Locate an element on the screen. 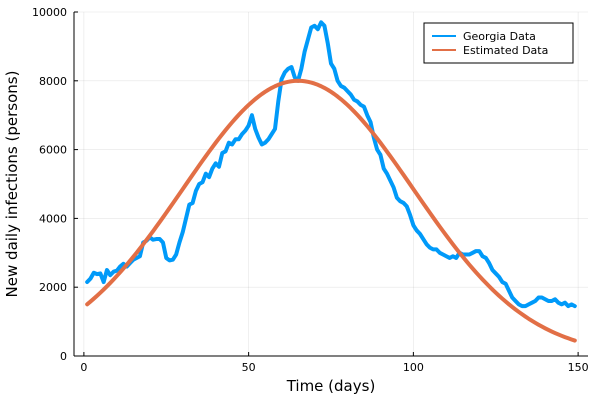  y-axis-title: New daily infections (persons) is located at coordinates (12, 184).